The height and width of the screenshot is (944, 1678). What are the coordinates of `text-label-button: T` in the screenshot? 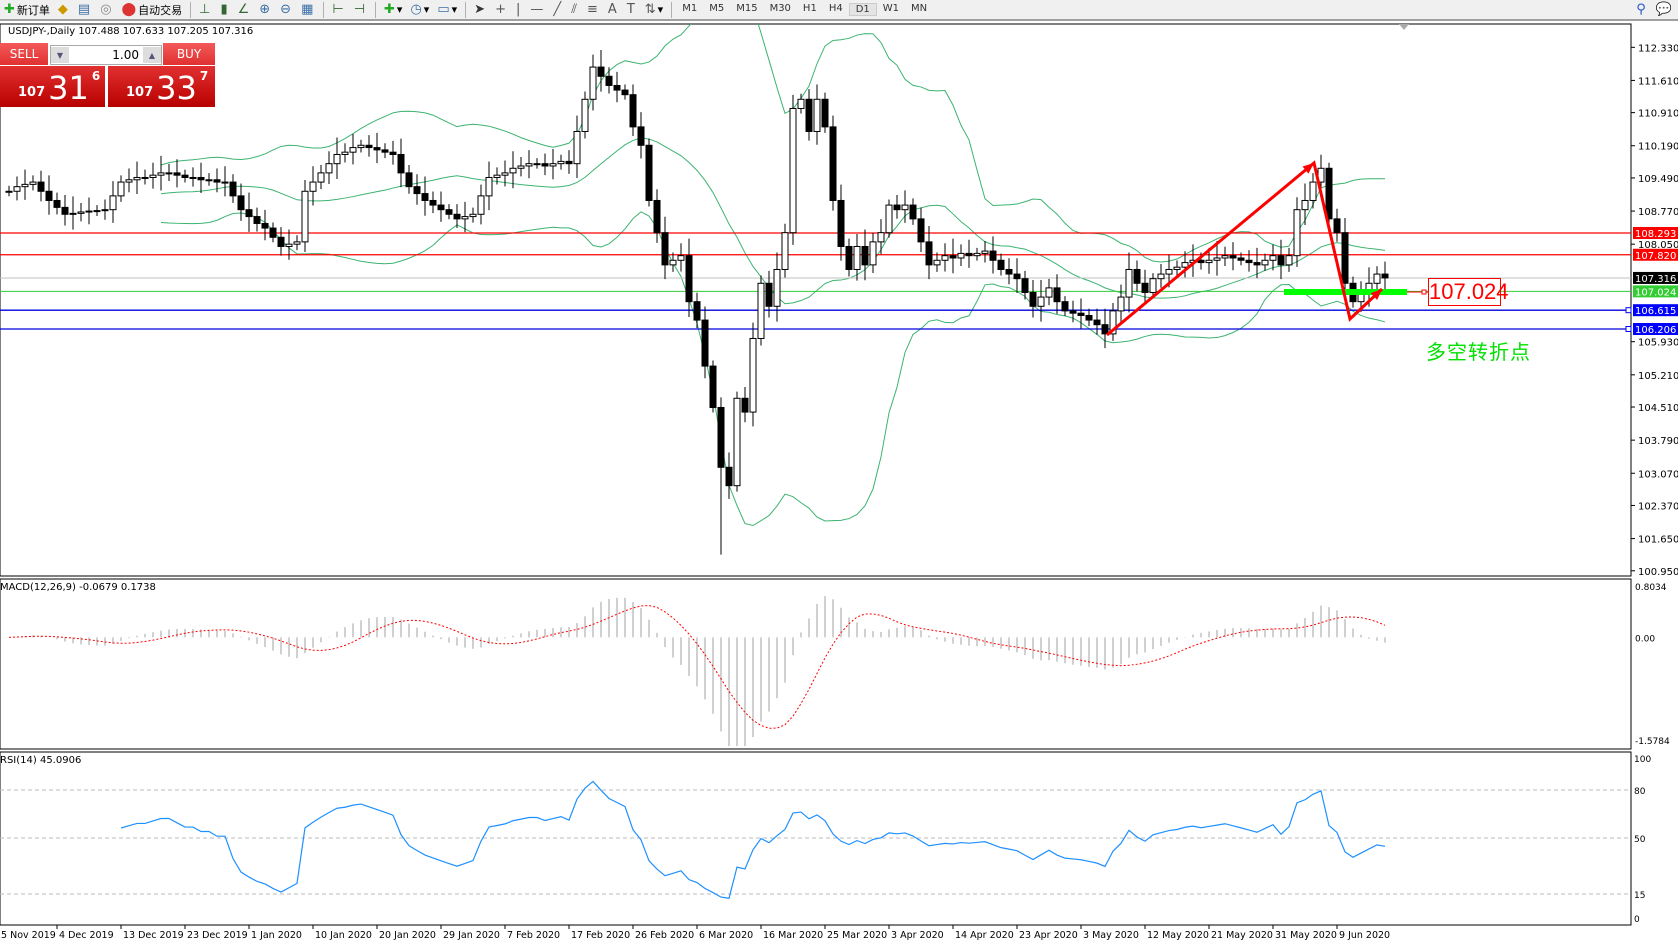 It's located at (632, 9).